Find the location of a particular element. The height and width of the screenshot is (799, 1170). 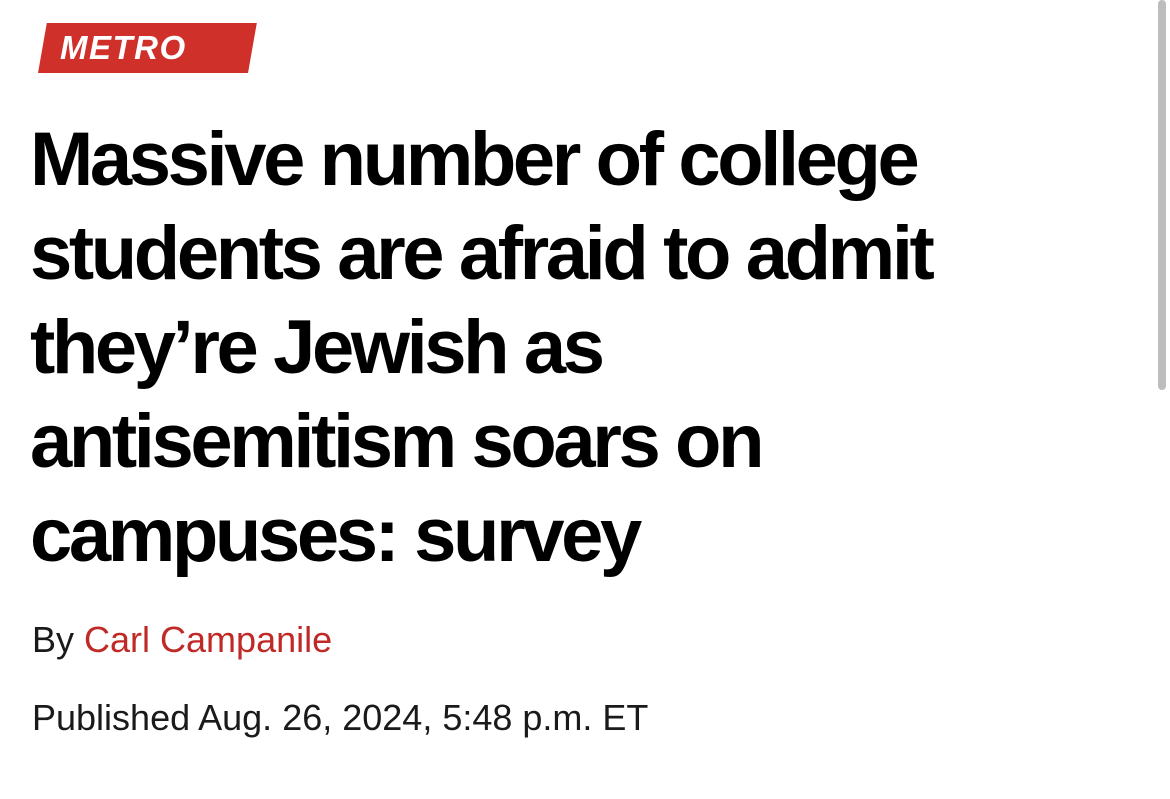

byline: By Carl Campanile is located at coordinates (182, 640).